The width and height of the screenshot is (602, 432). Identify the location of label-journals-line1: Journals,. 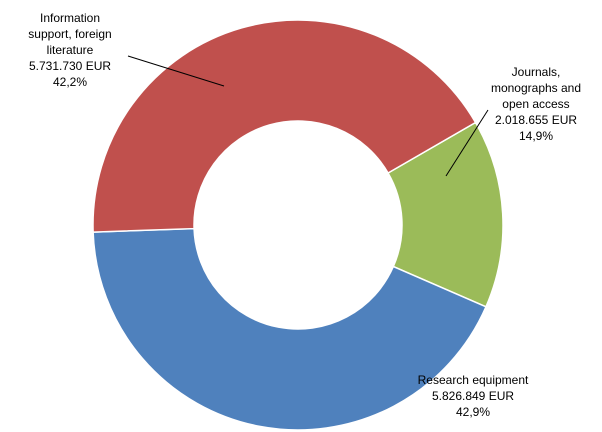
(536, 72).